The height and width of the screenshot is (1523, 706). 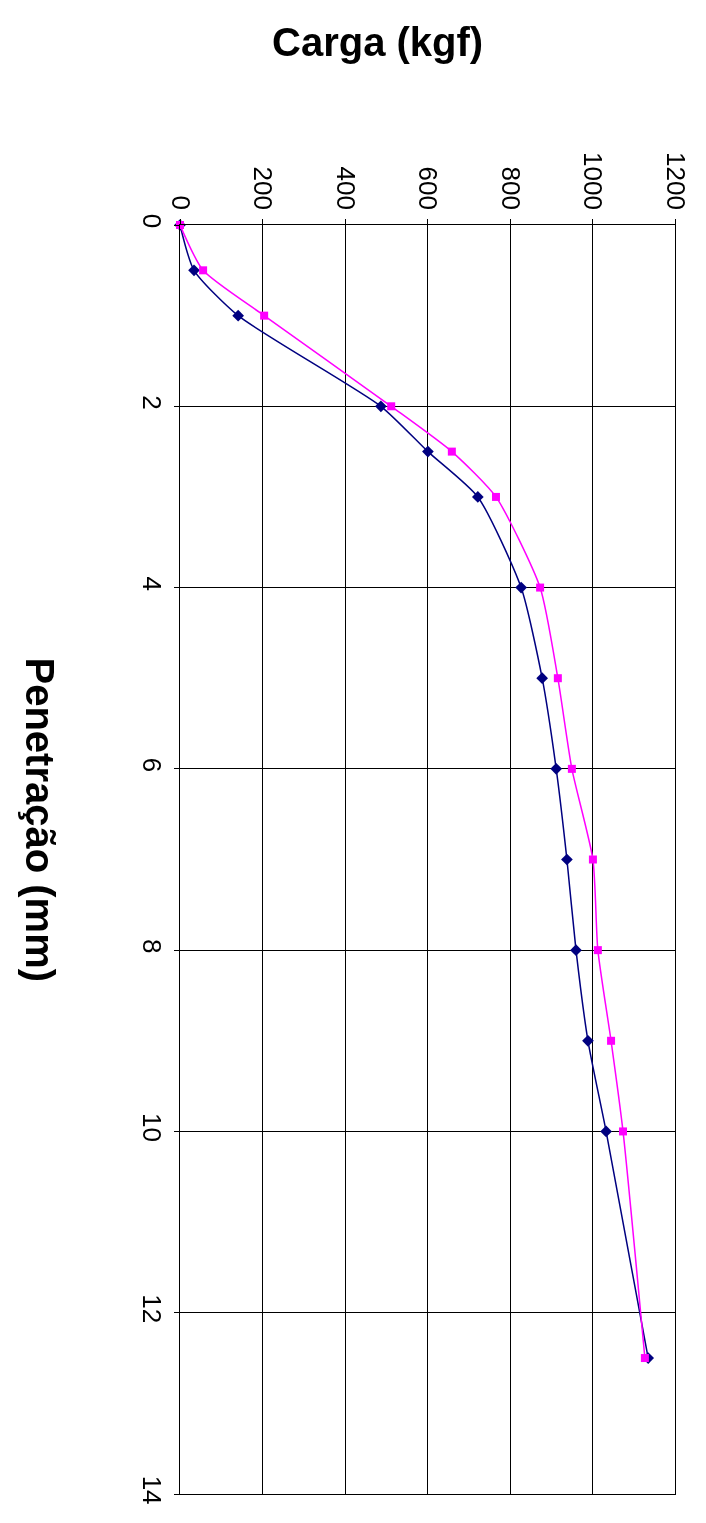 What do you see at coordinates (151, 221) in the screenshot?
I see `y-tick-label: 0` at bounding box center [151, 221].